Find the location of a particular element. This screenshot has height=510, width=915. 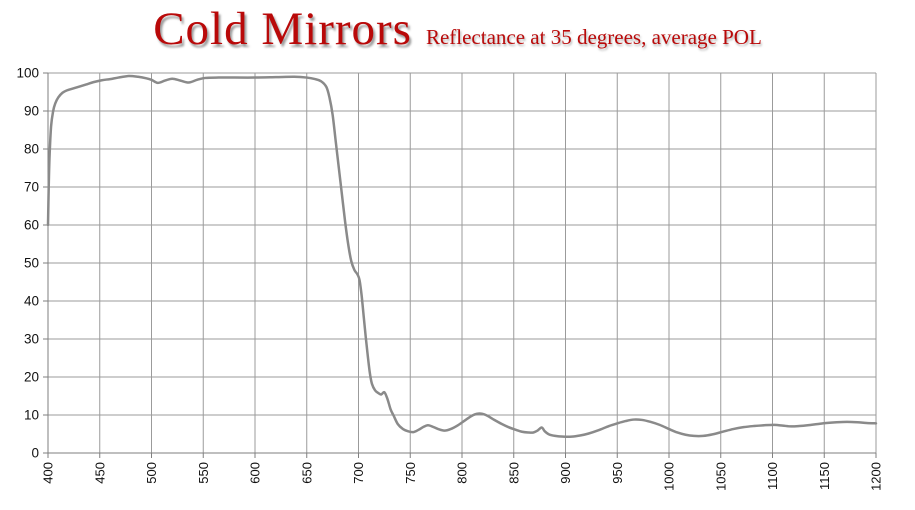

x-tick-label: 1050 is located at coordinates (720, 476).